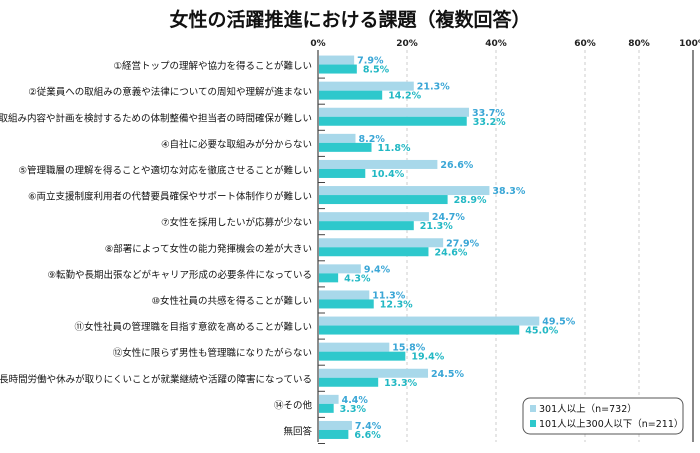 The width and height of the screenshot is (700, 453). I want to click on data-label: 38.3%, so click(508, 191).